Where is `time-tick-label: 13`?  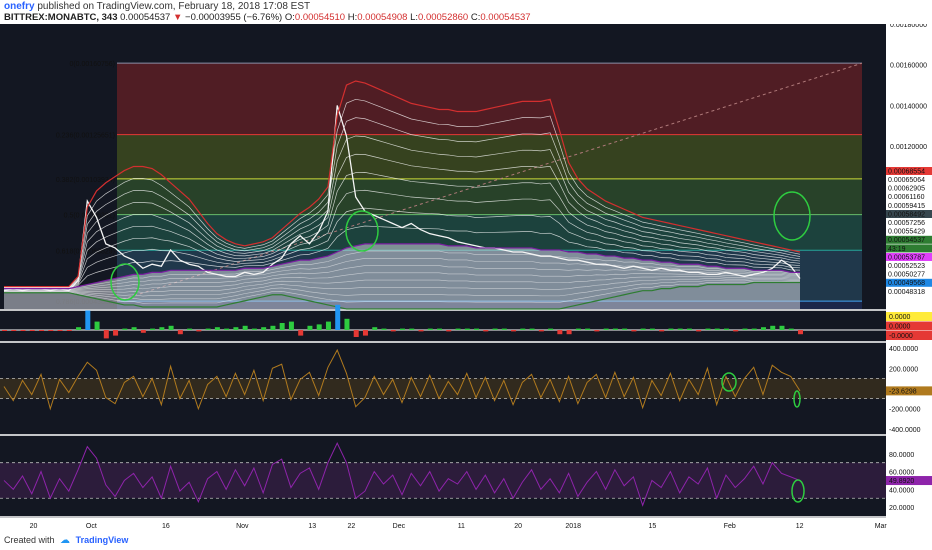
time-tick-label: 13 is located at coordinates (312, 526).